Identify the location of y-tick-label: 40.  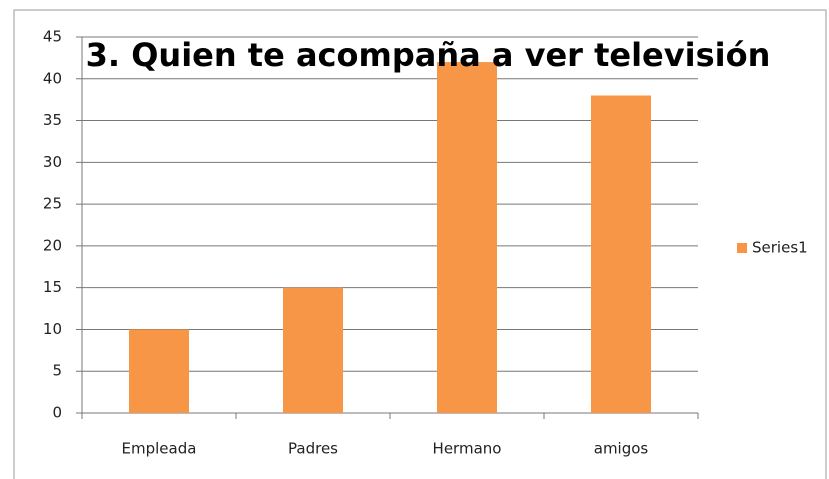
(52, 78).